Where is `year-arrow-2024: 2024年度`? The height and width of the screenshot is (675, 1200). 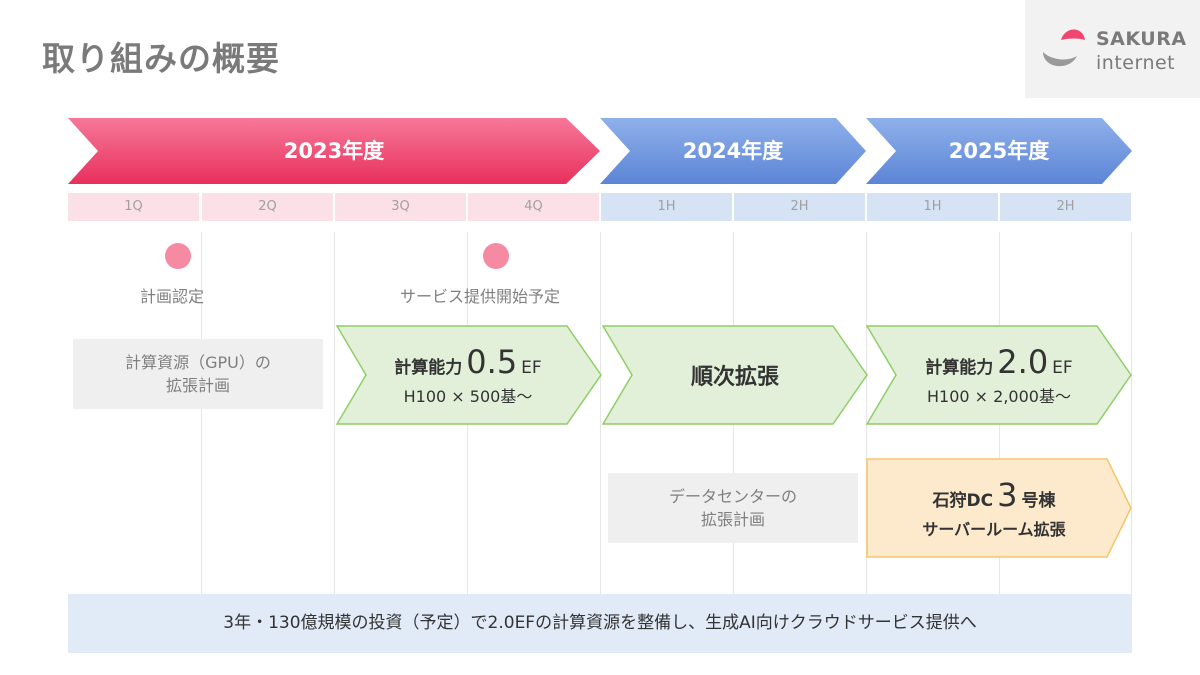 year-arrow-2024: 2024年度 is located at coordinates (733, 151).